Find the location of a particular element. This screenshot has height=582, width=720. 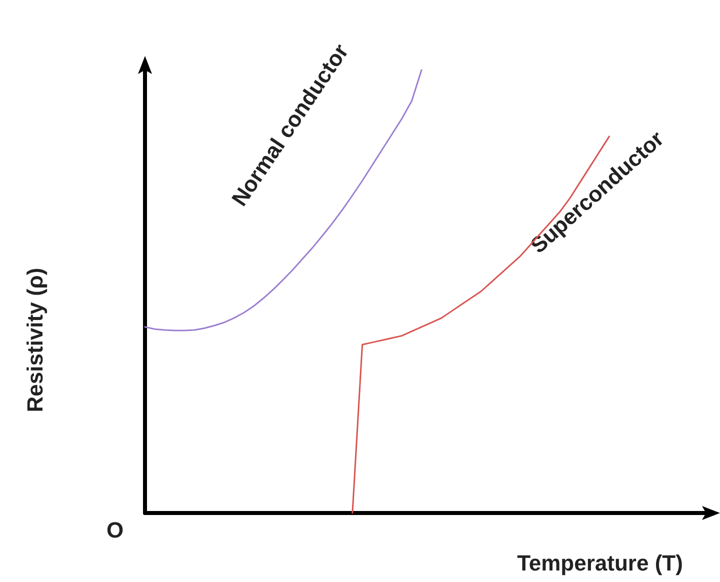

text: O is located at coordinates (115, 530).